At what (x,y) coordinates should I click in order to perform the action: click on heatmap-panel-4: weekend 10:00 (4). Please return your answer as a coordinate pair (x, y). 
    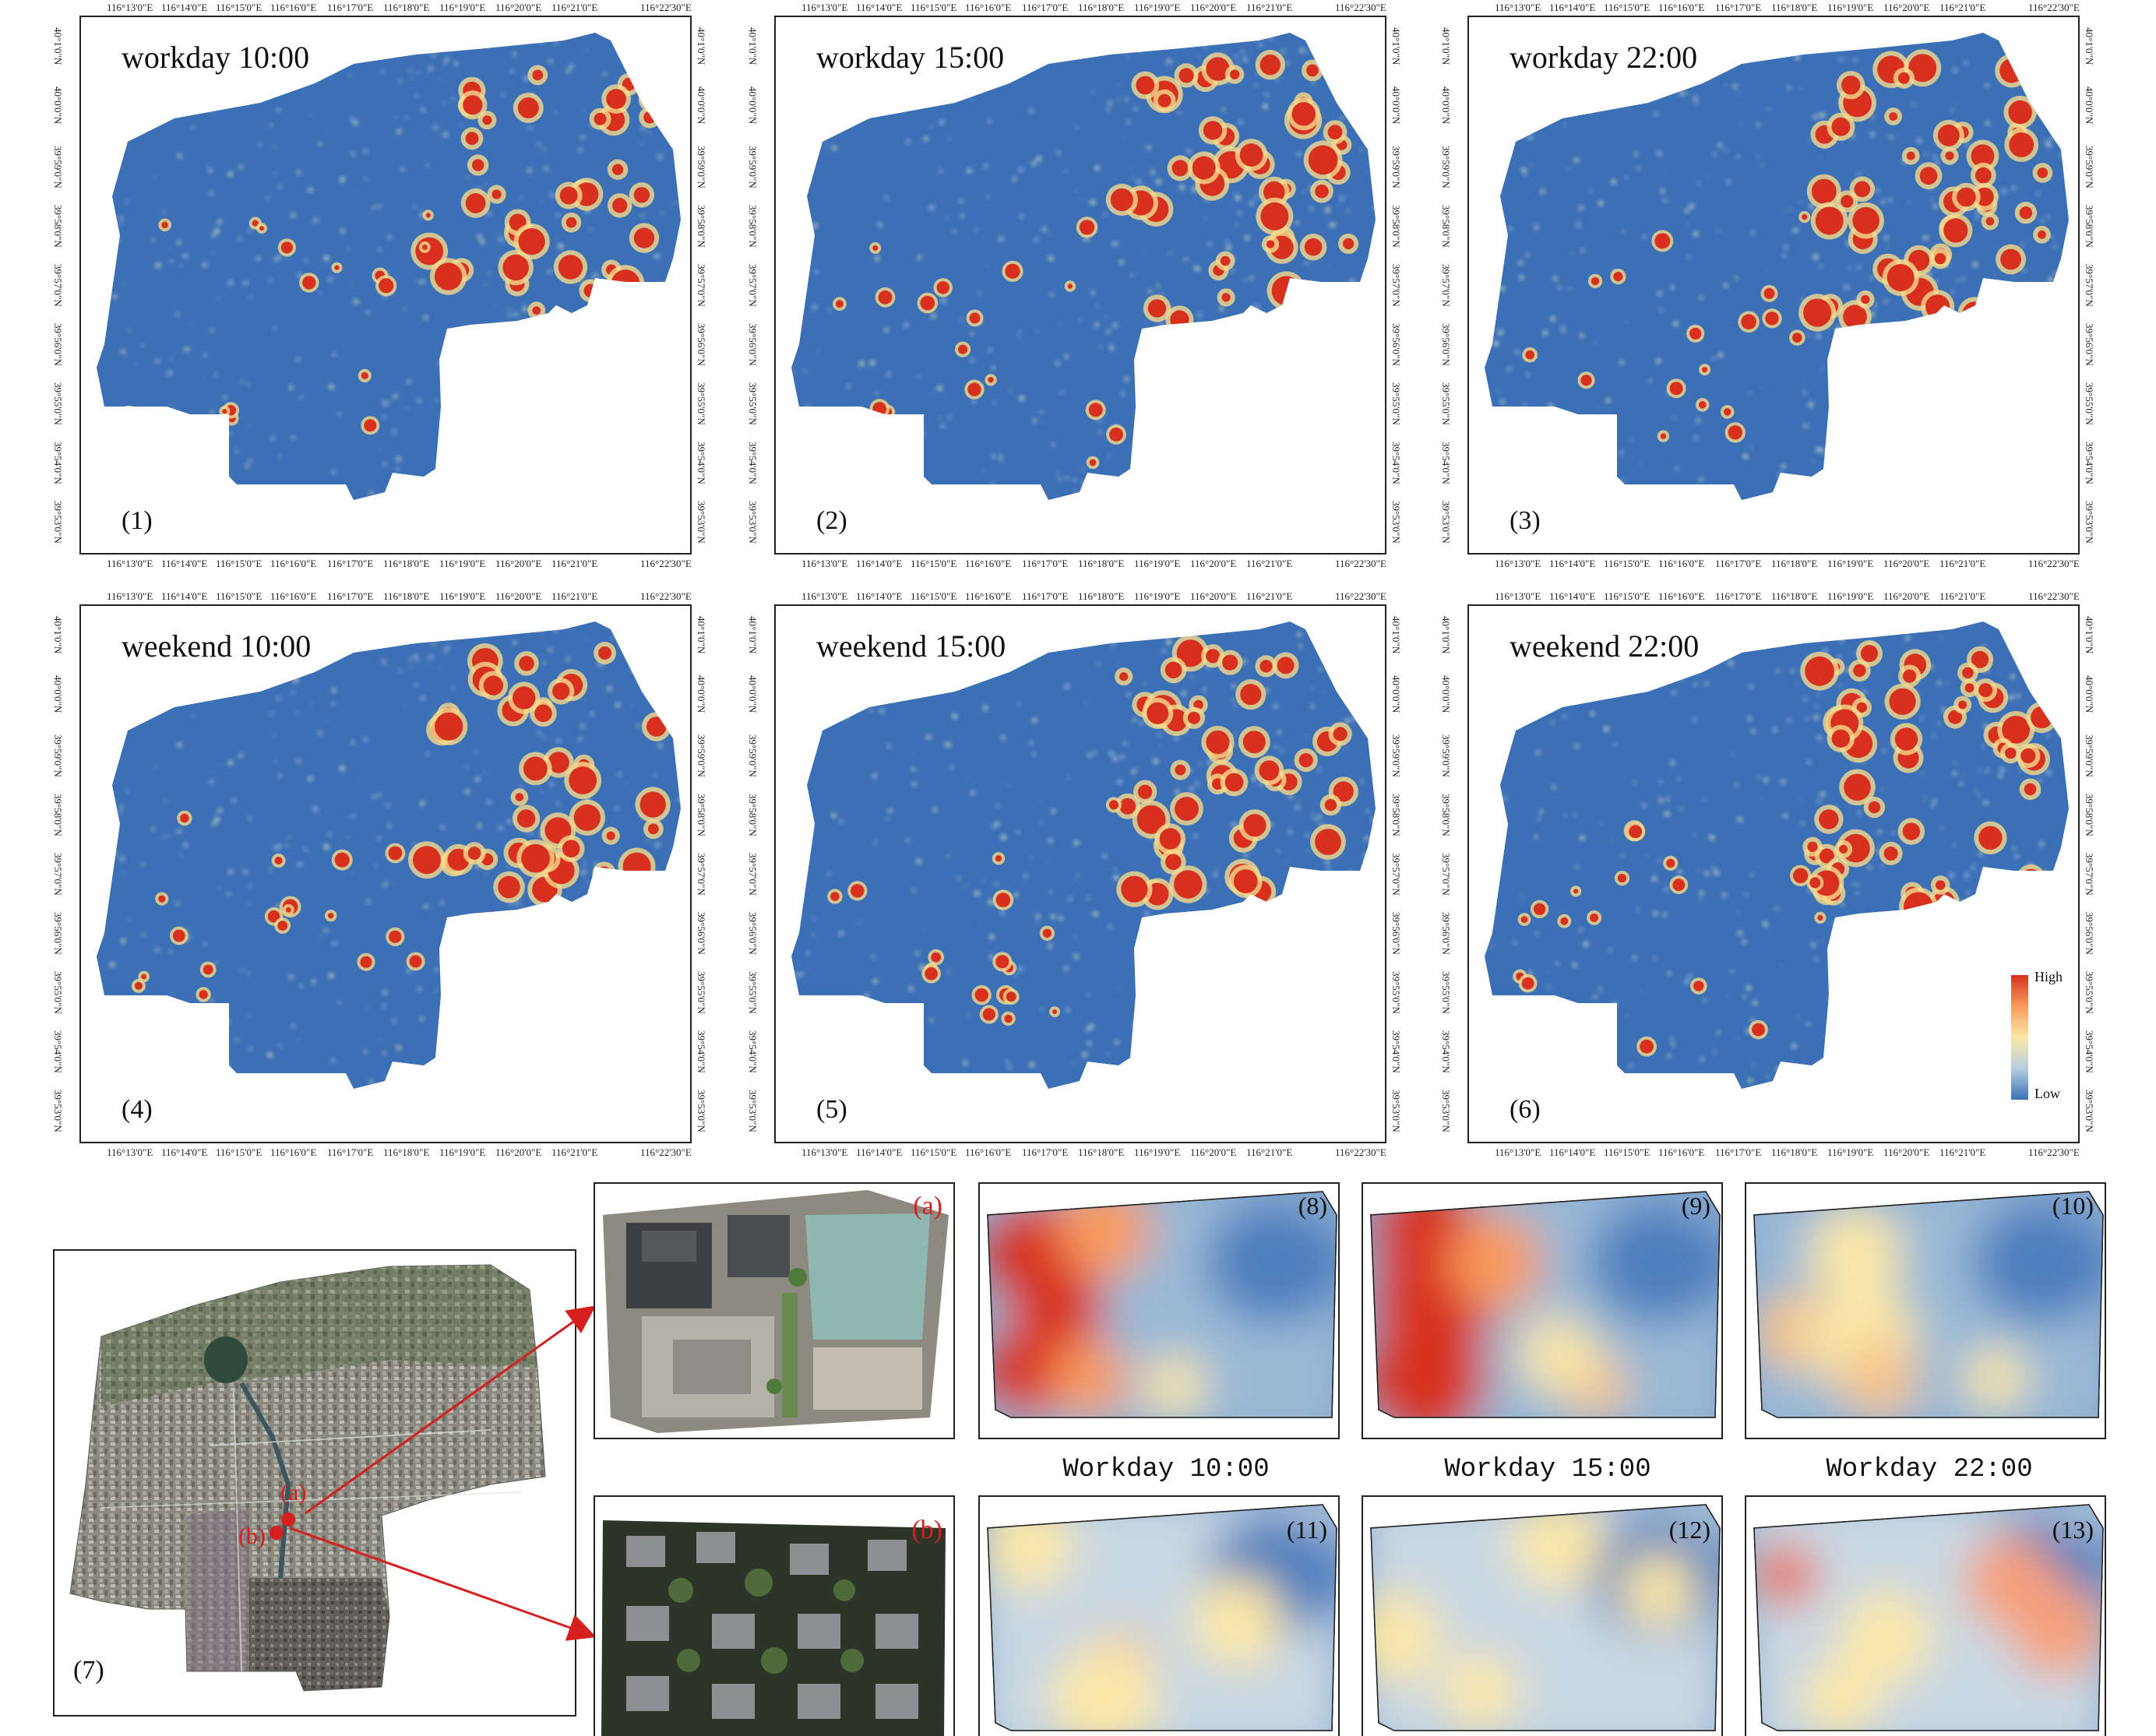
    Looking at the image, I should click on (385, 873).